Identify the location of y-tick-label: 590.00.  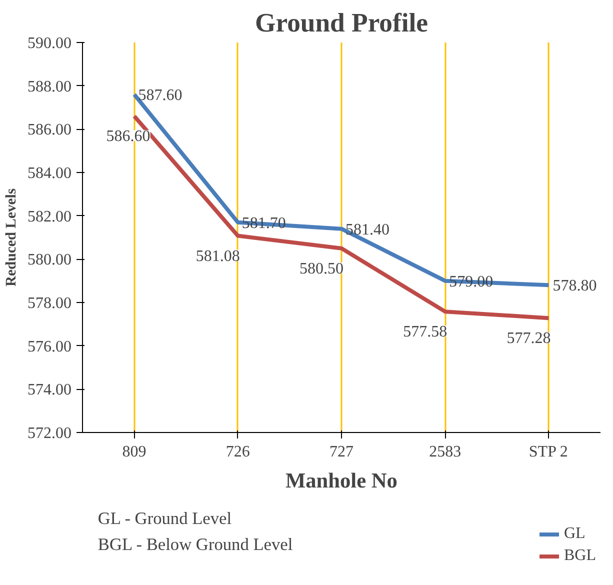
(50, 43).